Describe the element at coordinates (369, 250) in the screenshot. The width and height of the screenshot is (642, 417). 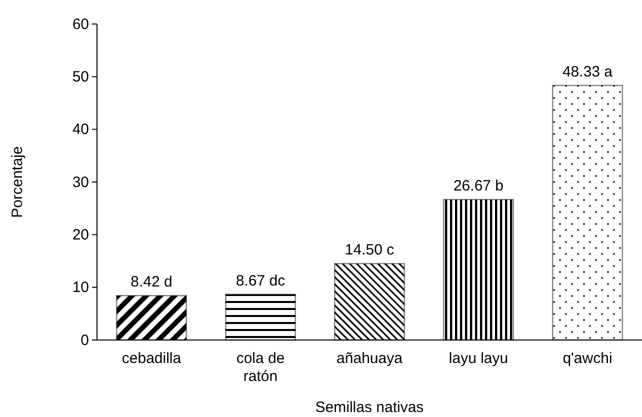
I see `data-label: 14.50 c` at that location.